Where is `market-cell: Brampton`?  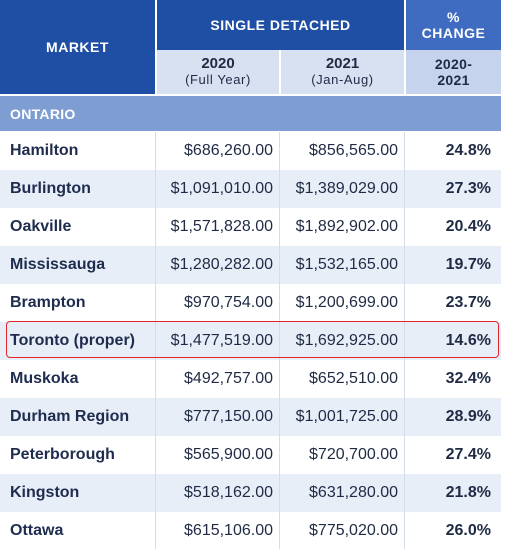
market-cell: Brampton is located at coordinates (48, 302).